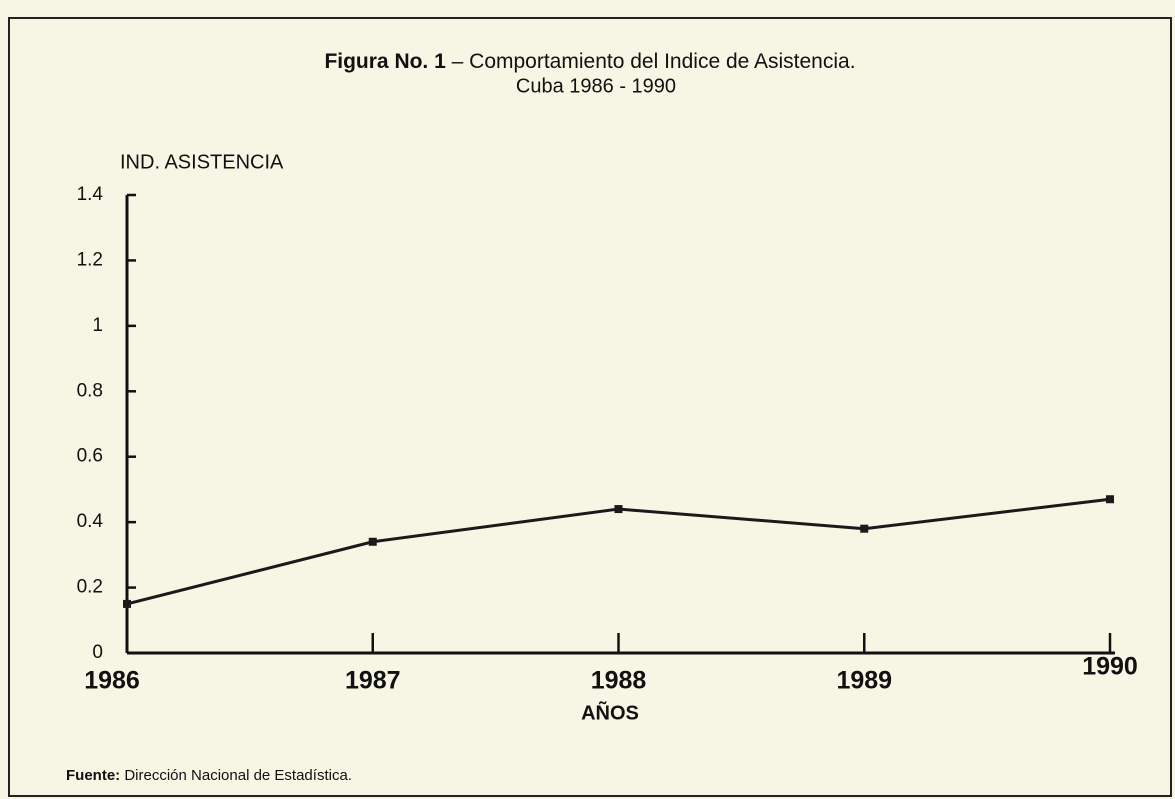 The height and width of the screenshot is (799, 1175). I want to click on source-text: Dirección Nacional de Estadística., so click(238, 775).